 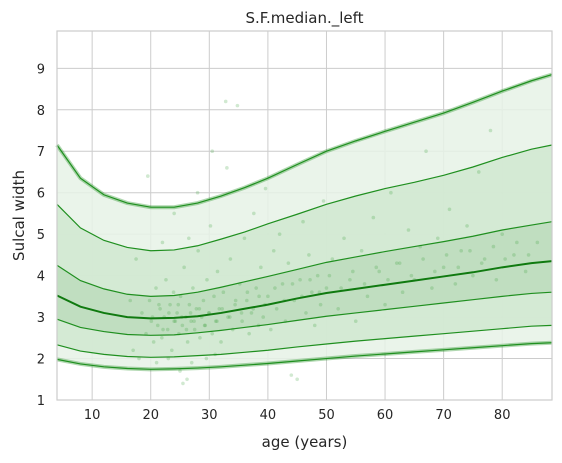 What do you see at coordinates (385, 415) in the screenshot?
I see `x-tick-label: 60` at bounding box center [385, 415].